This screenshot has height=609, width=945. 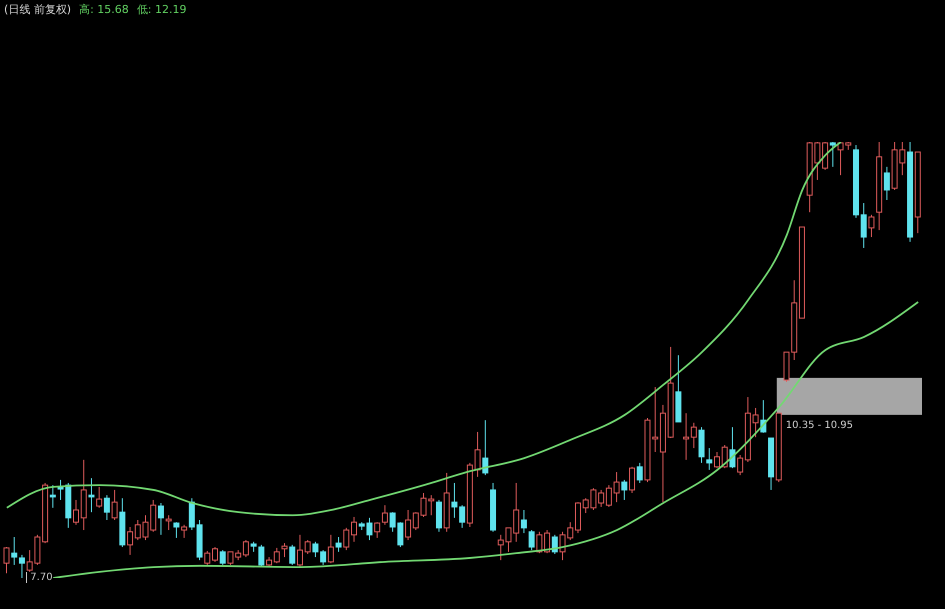 What do you see at coordinates (39, 577) in the screenshot?
I see `annotation: 7.70` at bounding box center [39, 577].